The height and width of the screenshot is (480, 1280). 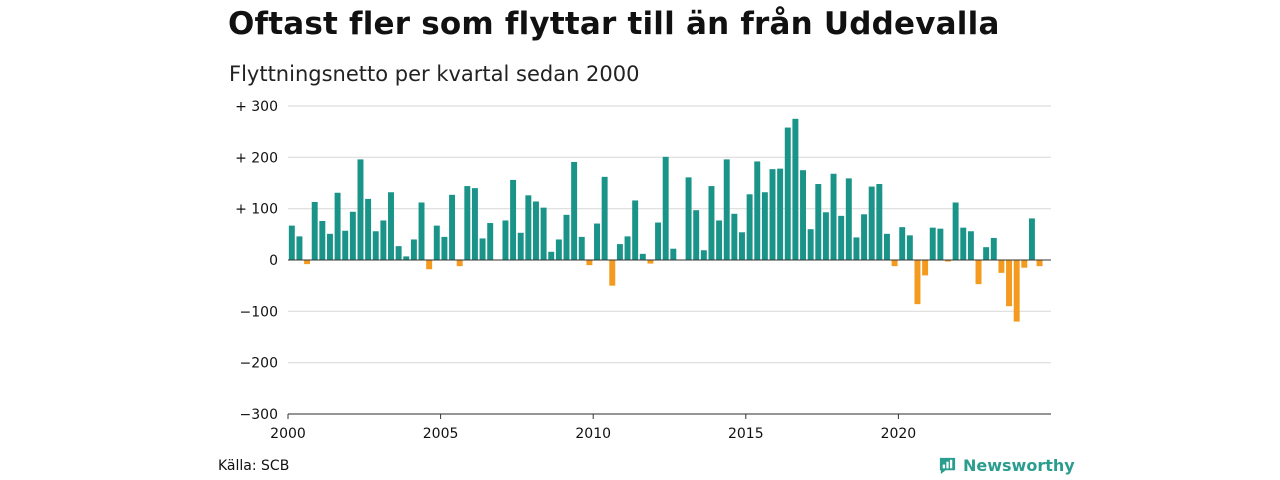 I want to click on y-tick-label: −100, so click(x=259, y=312).